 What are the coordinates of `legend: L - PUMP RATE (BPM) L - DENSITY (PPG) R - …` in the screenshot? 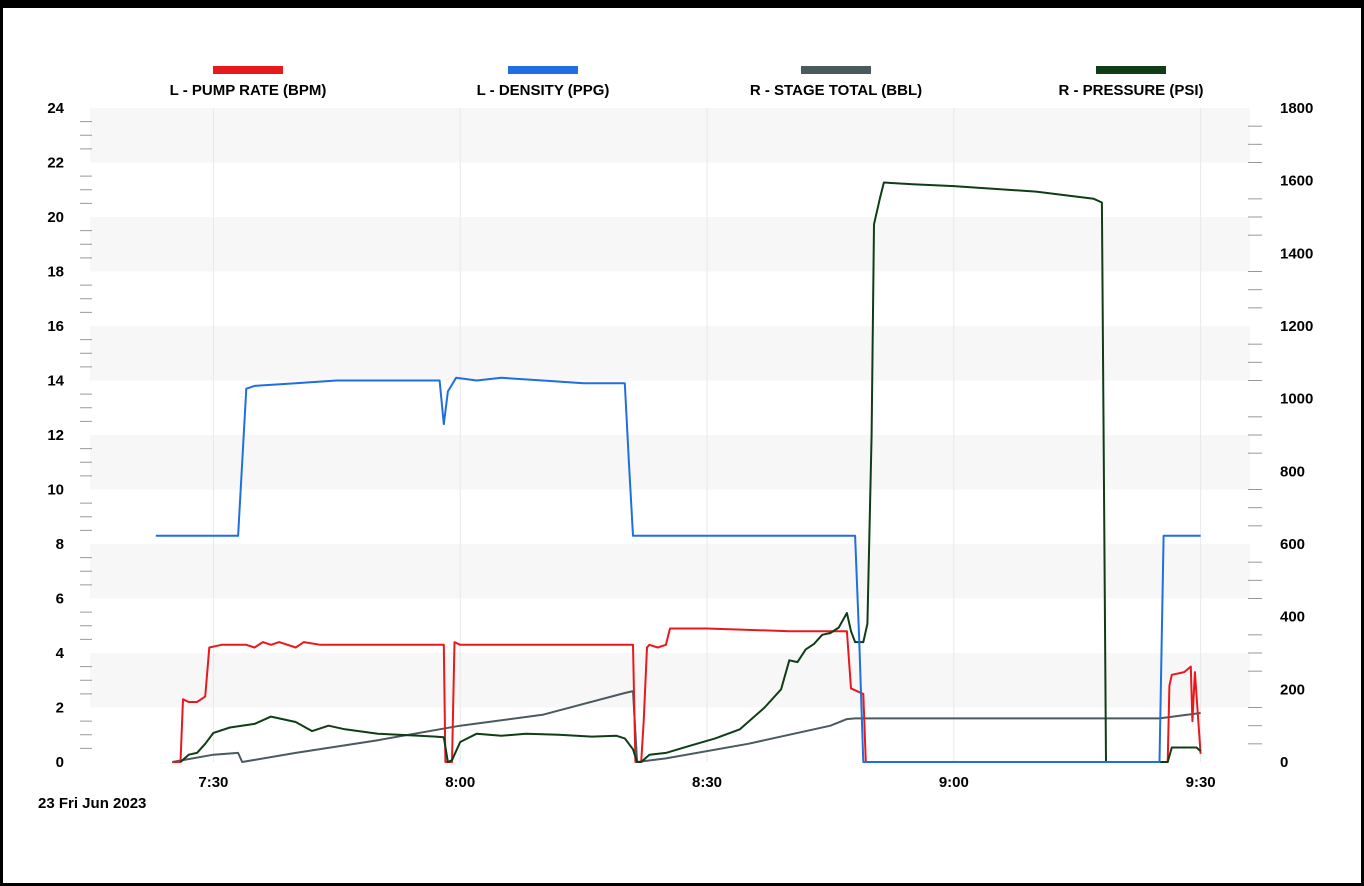 It's located at (687, 82).